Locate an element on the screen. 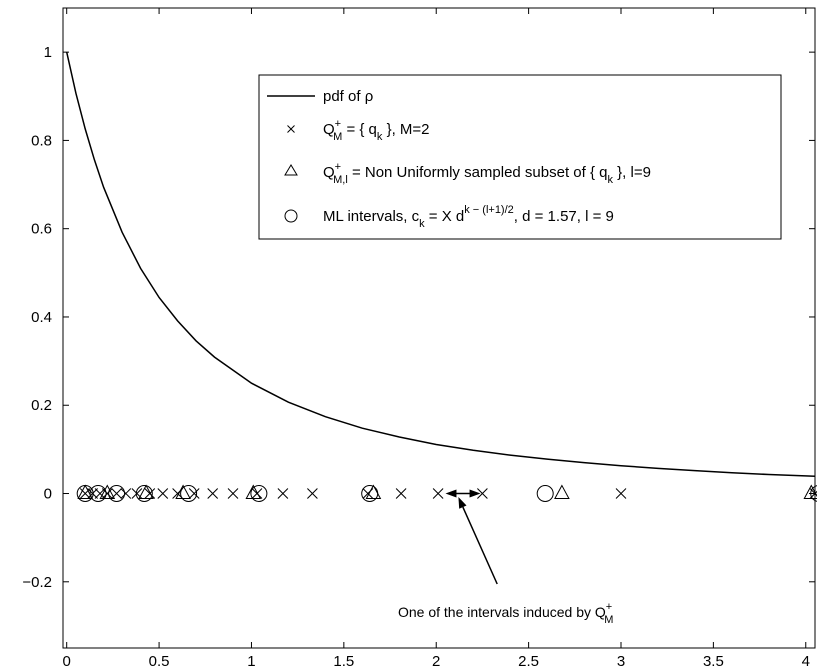 This screenshot has width=817, height=671. annotation-text: One of the intervals induced by Q+ M is located at coordinates (505, 613).